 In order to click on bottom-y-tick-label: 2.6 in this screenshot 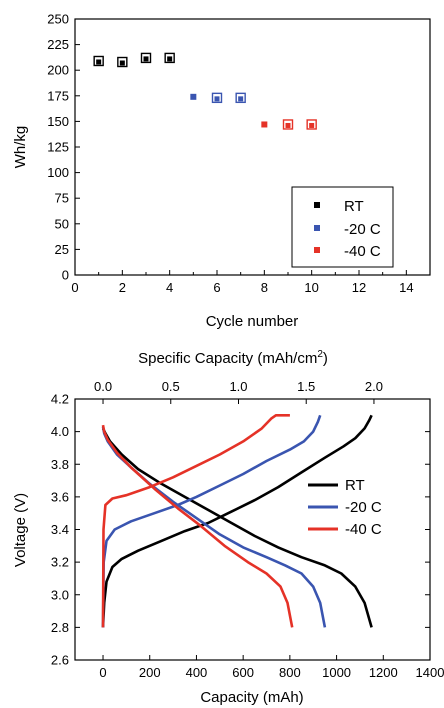, I will do `click(60, 660)`.